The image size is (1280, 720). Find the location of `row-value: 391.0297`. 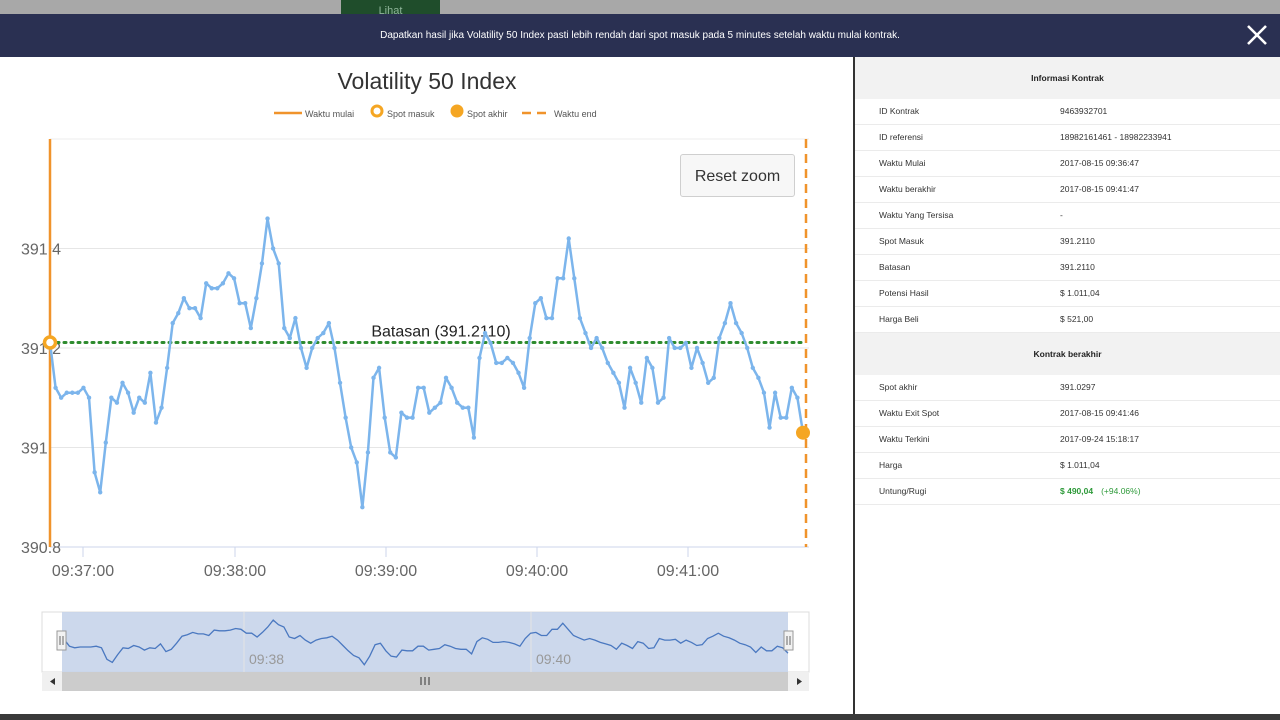

row-value: 391.0297 is located at coordinates (1078, 387).